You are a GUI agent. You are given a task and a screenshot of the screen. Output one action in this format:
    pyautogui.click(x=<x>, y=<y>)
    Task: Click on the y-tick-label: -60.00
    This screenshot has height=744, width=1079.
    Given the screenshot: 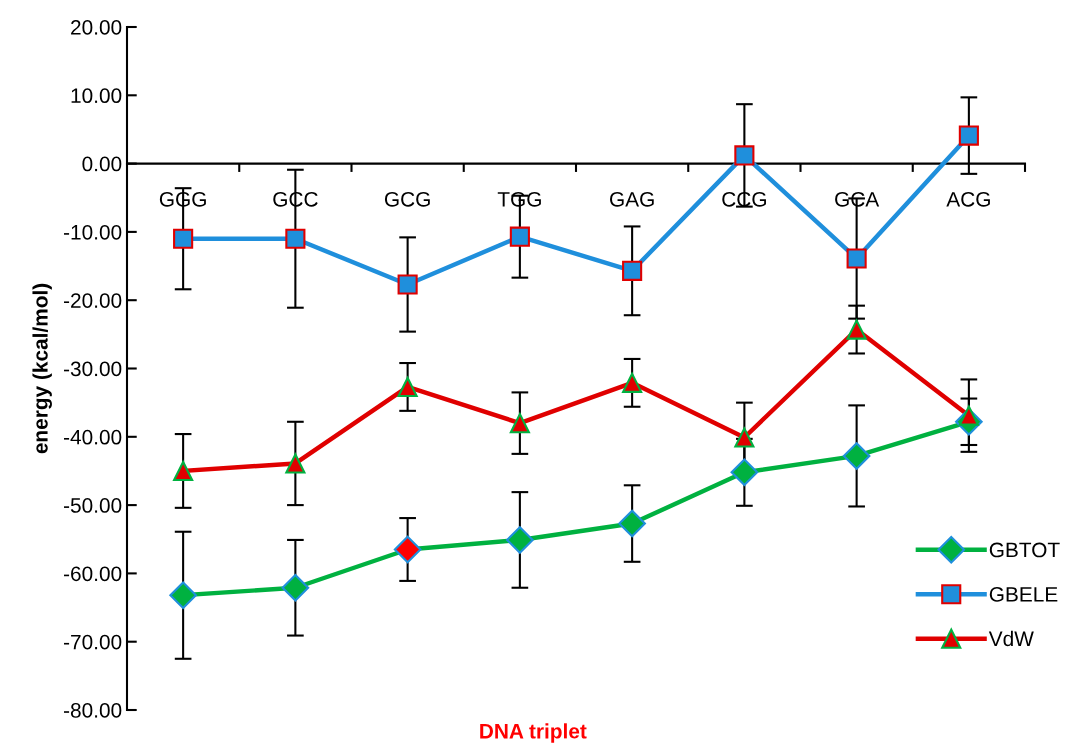 What is the action you would take?
    pyautogui.click(x=93, y=574)
    